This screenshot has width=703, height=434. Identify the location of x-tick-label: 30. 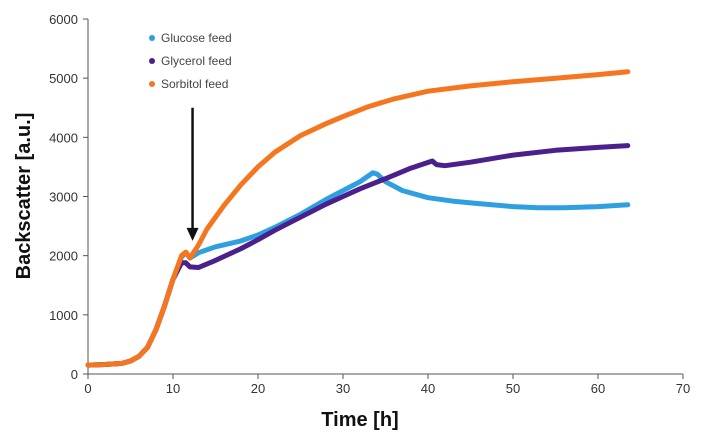
(343, 388).